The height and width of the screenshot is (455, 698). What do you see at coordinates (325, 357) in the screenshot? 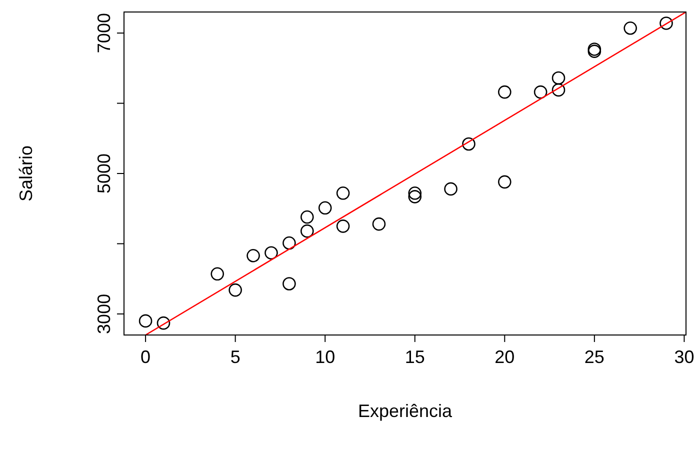
I see `x-tick-label: 10` at bounding box center [325, 357].